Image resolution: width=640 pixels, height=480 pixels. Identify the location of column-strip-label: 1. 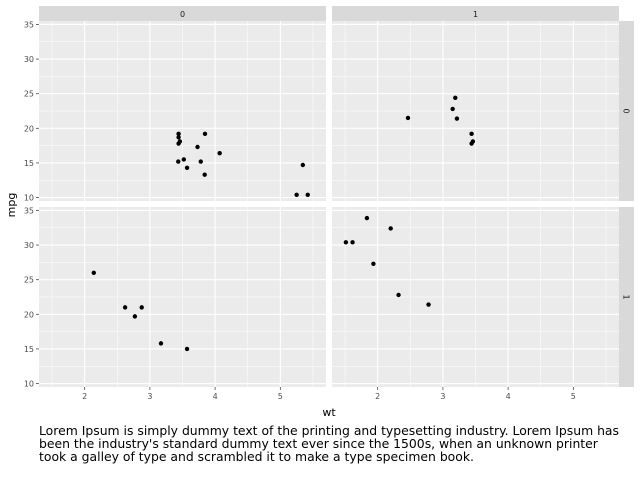
(475, 14).